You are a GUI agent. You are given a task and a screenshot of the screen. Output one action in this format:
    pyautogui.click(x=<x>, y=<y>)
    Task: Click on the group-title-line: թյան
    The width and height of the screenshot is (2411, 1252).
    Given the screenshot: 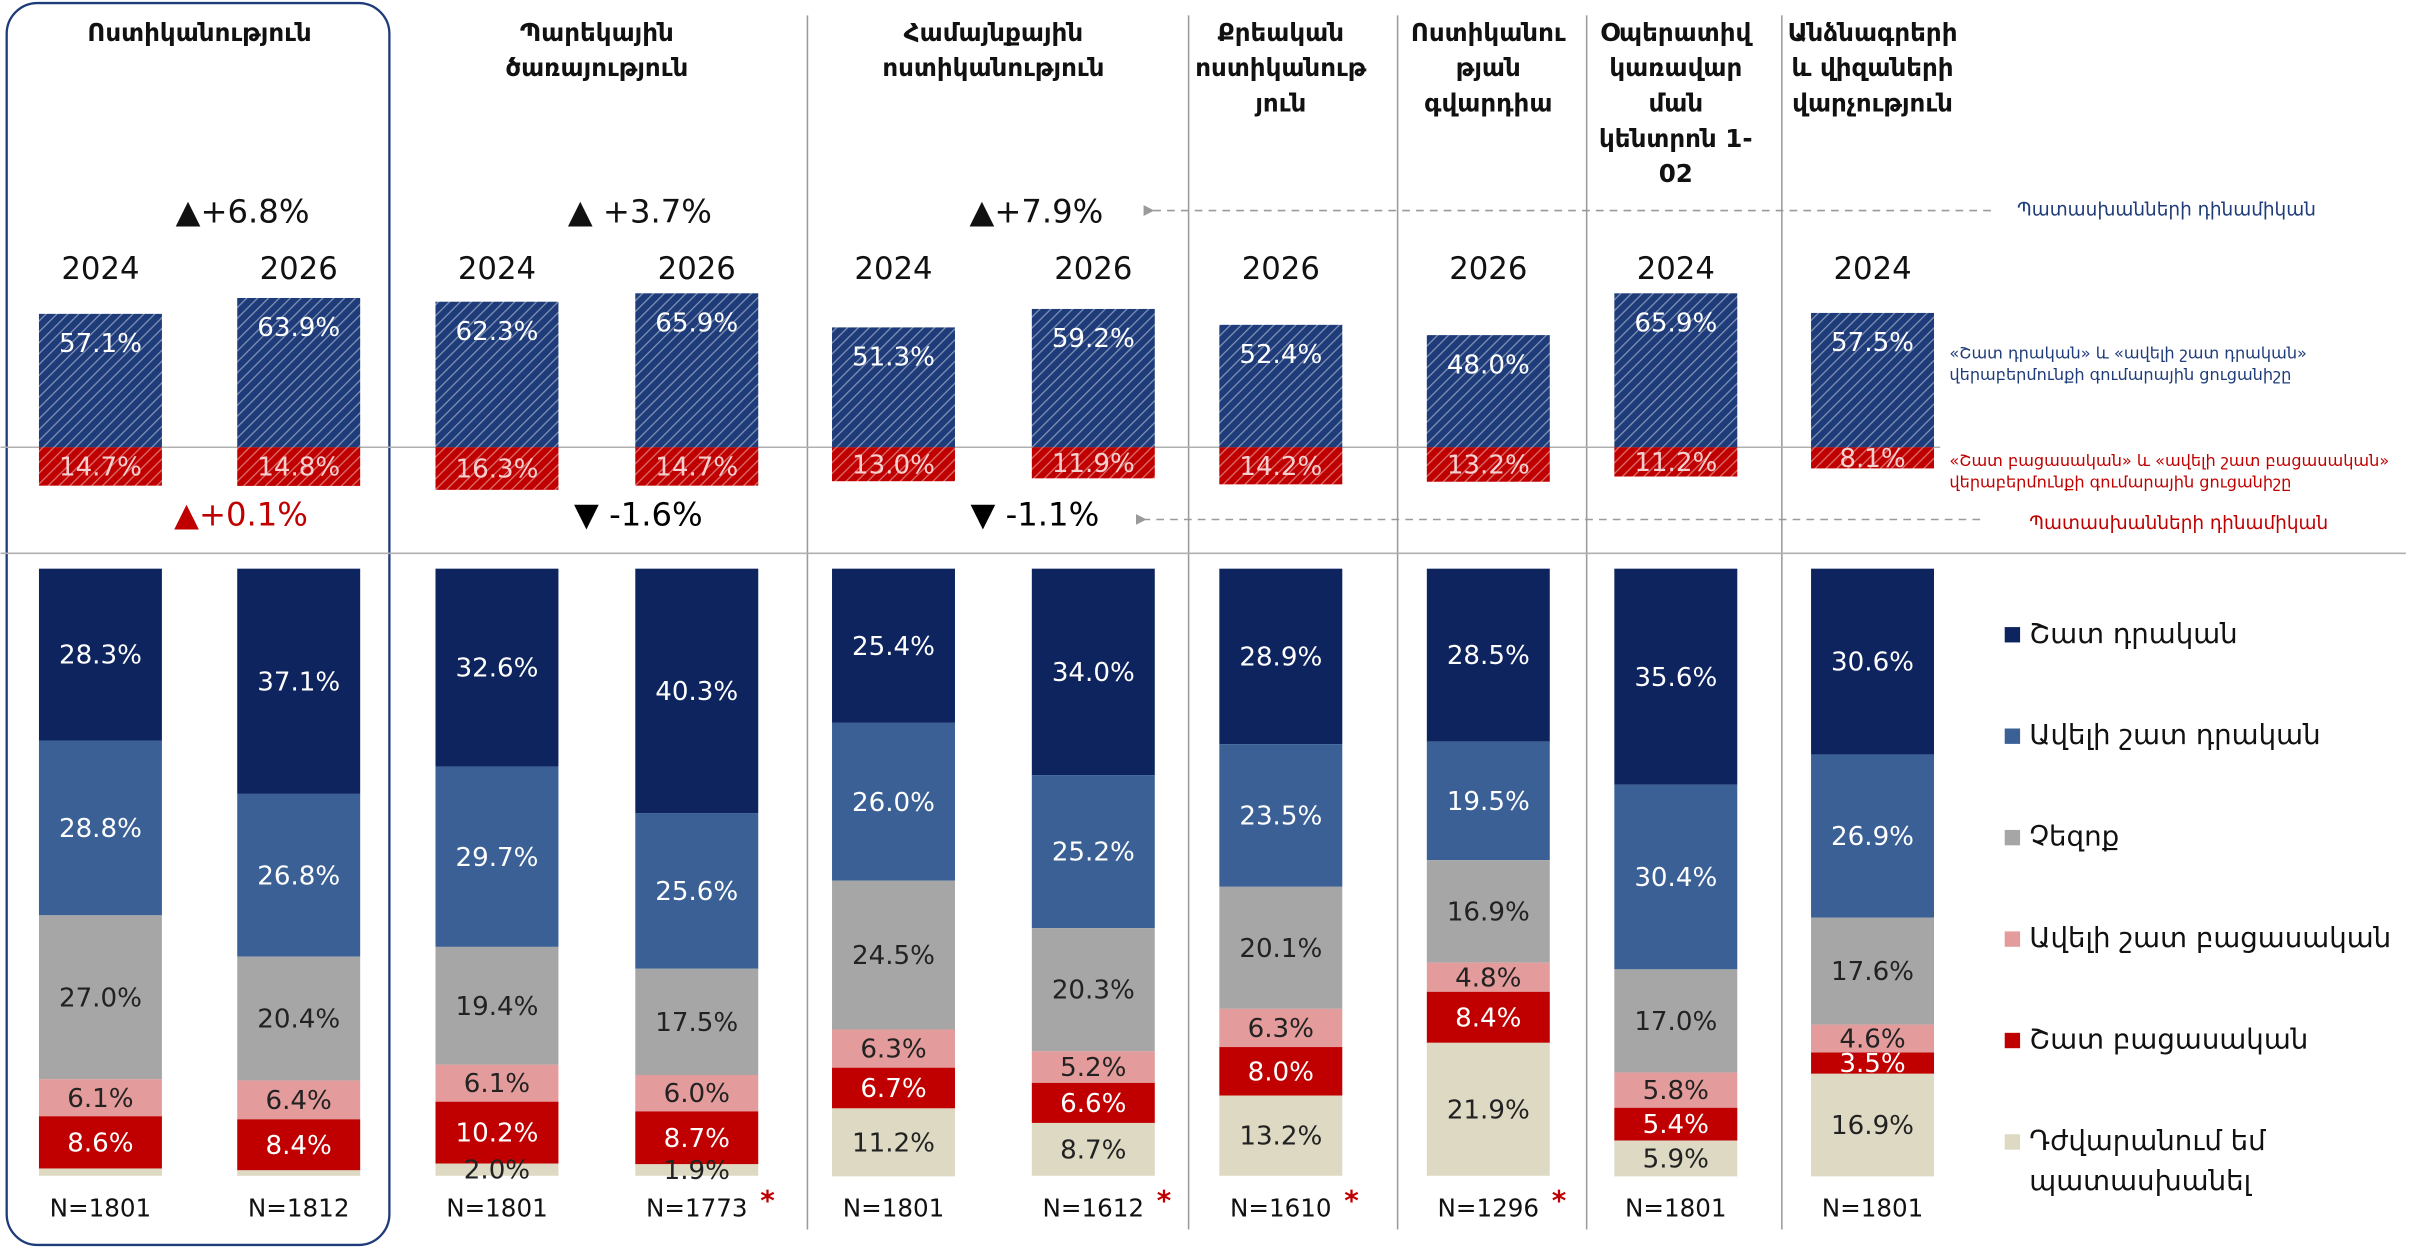 What is the action you would take?
    pyautogui.click(x=1488, y=67)
    